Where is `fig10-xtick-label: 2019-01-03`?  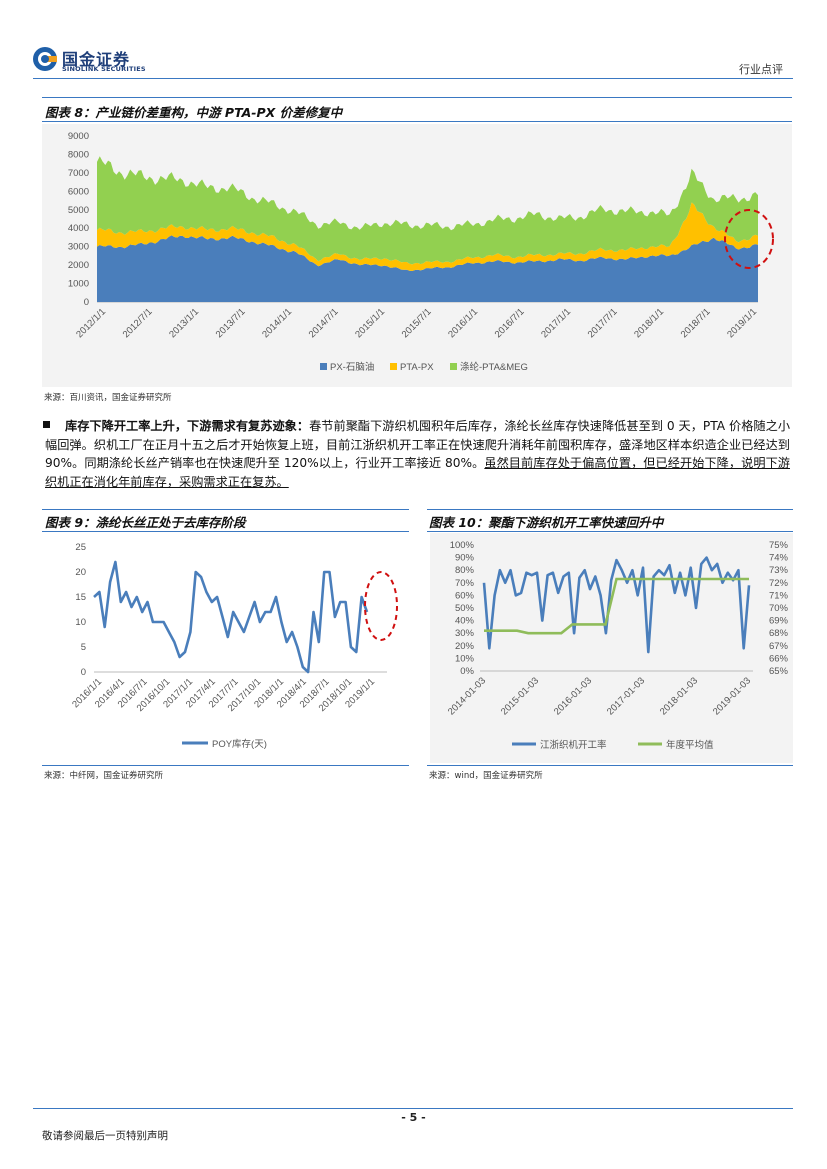
fig10-xtick-label: 2019-01-03 is located at coordinates (732, 696).